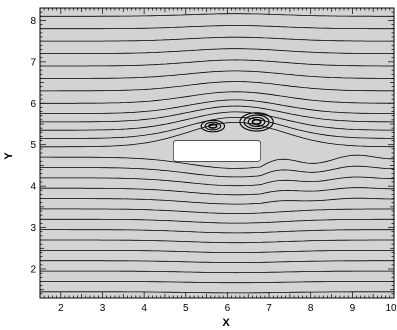  What do you see at coordinates (103, 308) in the screenshot?
I see `x-tick-label: 3` at bounding box center [103, 308].